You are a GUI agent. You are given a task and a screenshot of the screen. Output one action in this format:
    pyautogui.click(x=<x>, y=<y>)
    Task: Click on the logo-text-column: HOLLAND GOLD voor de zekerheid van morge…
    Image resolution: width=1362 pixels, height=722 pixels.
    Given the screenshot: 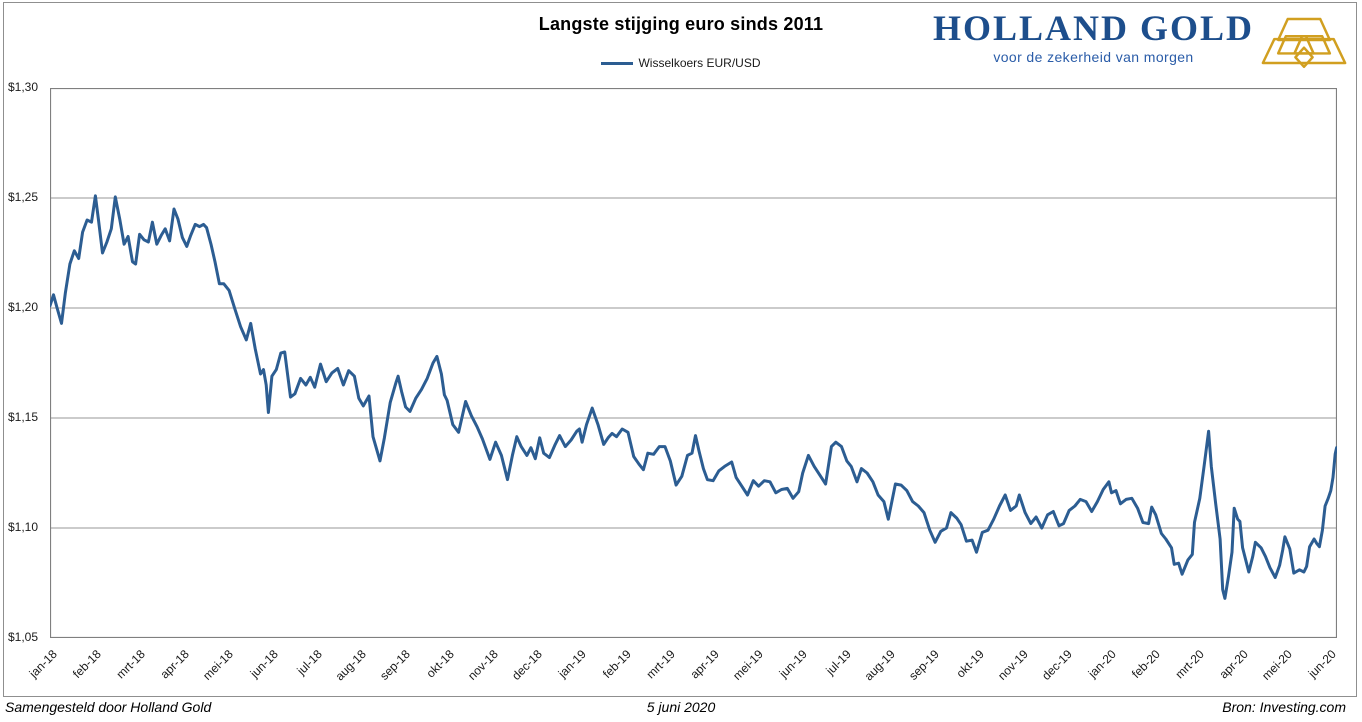 What is the action you would take?
    pyautogui.click(x=1093, y=36)
    